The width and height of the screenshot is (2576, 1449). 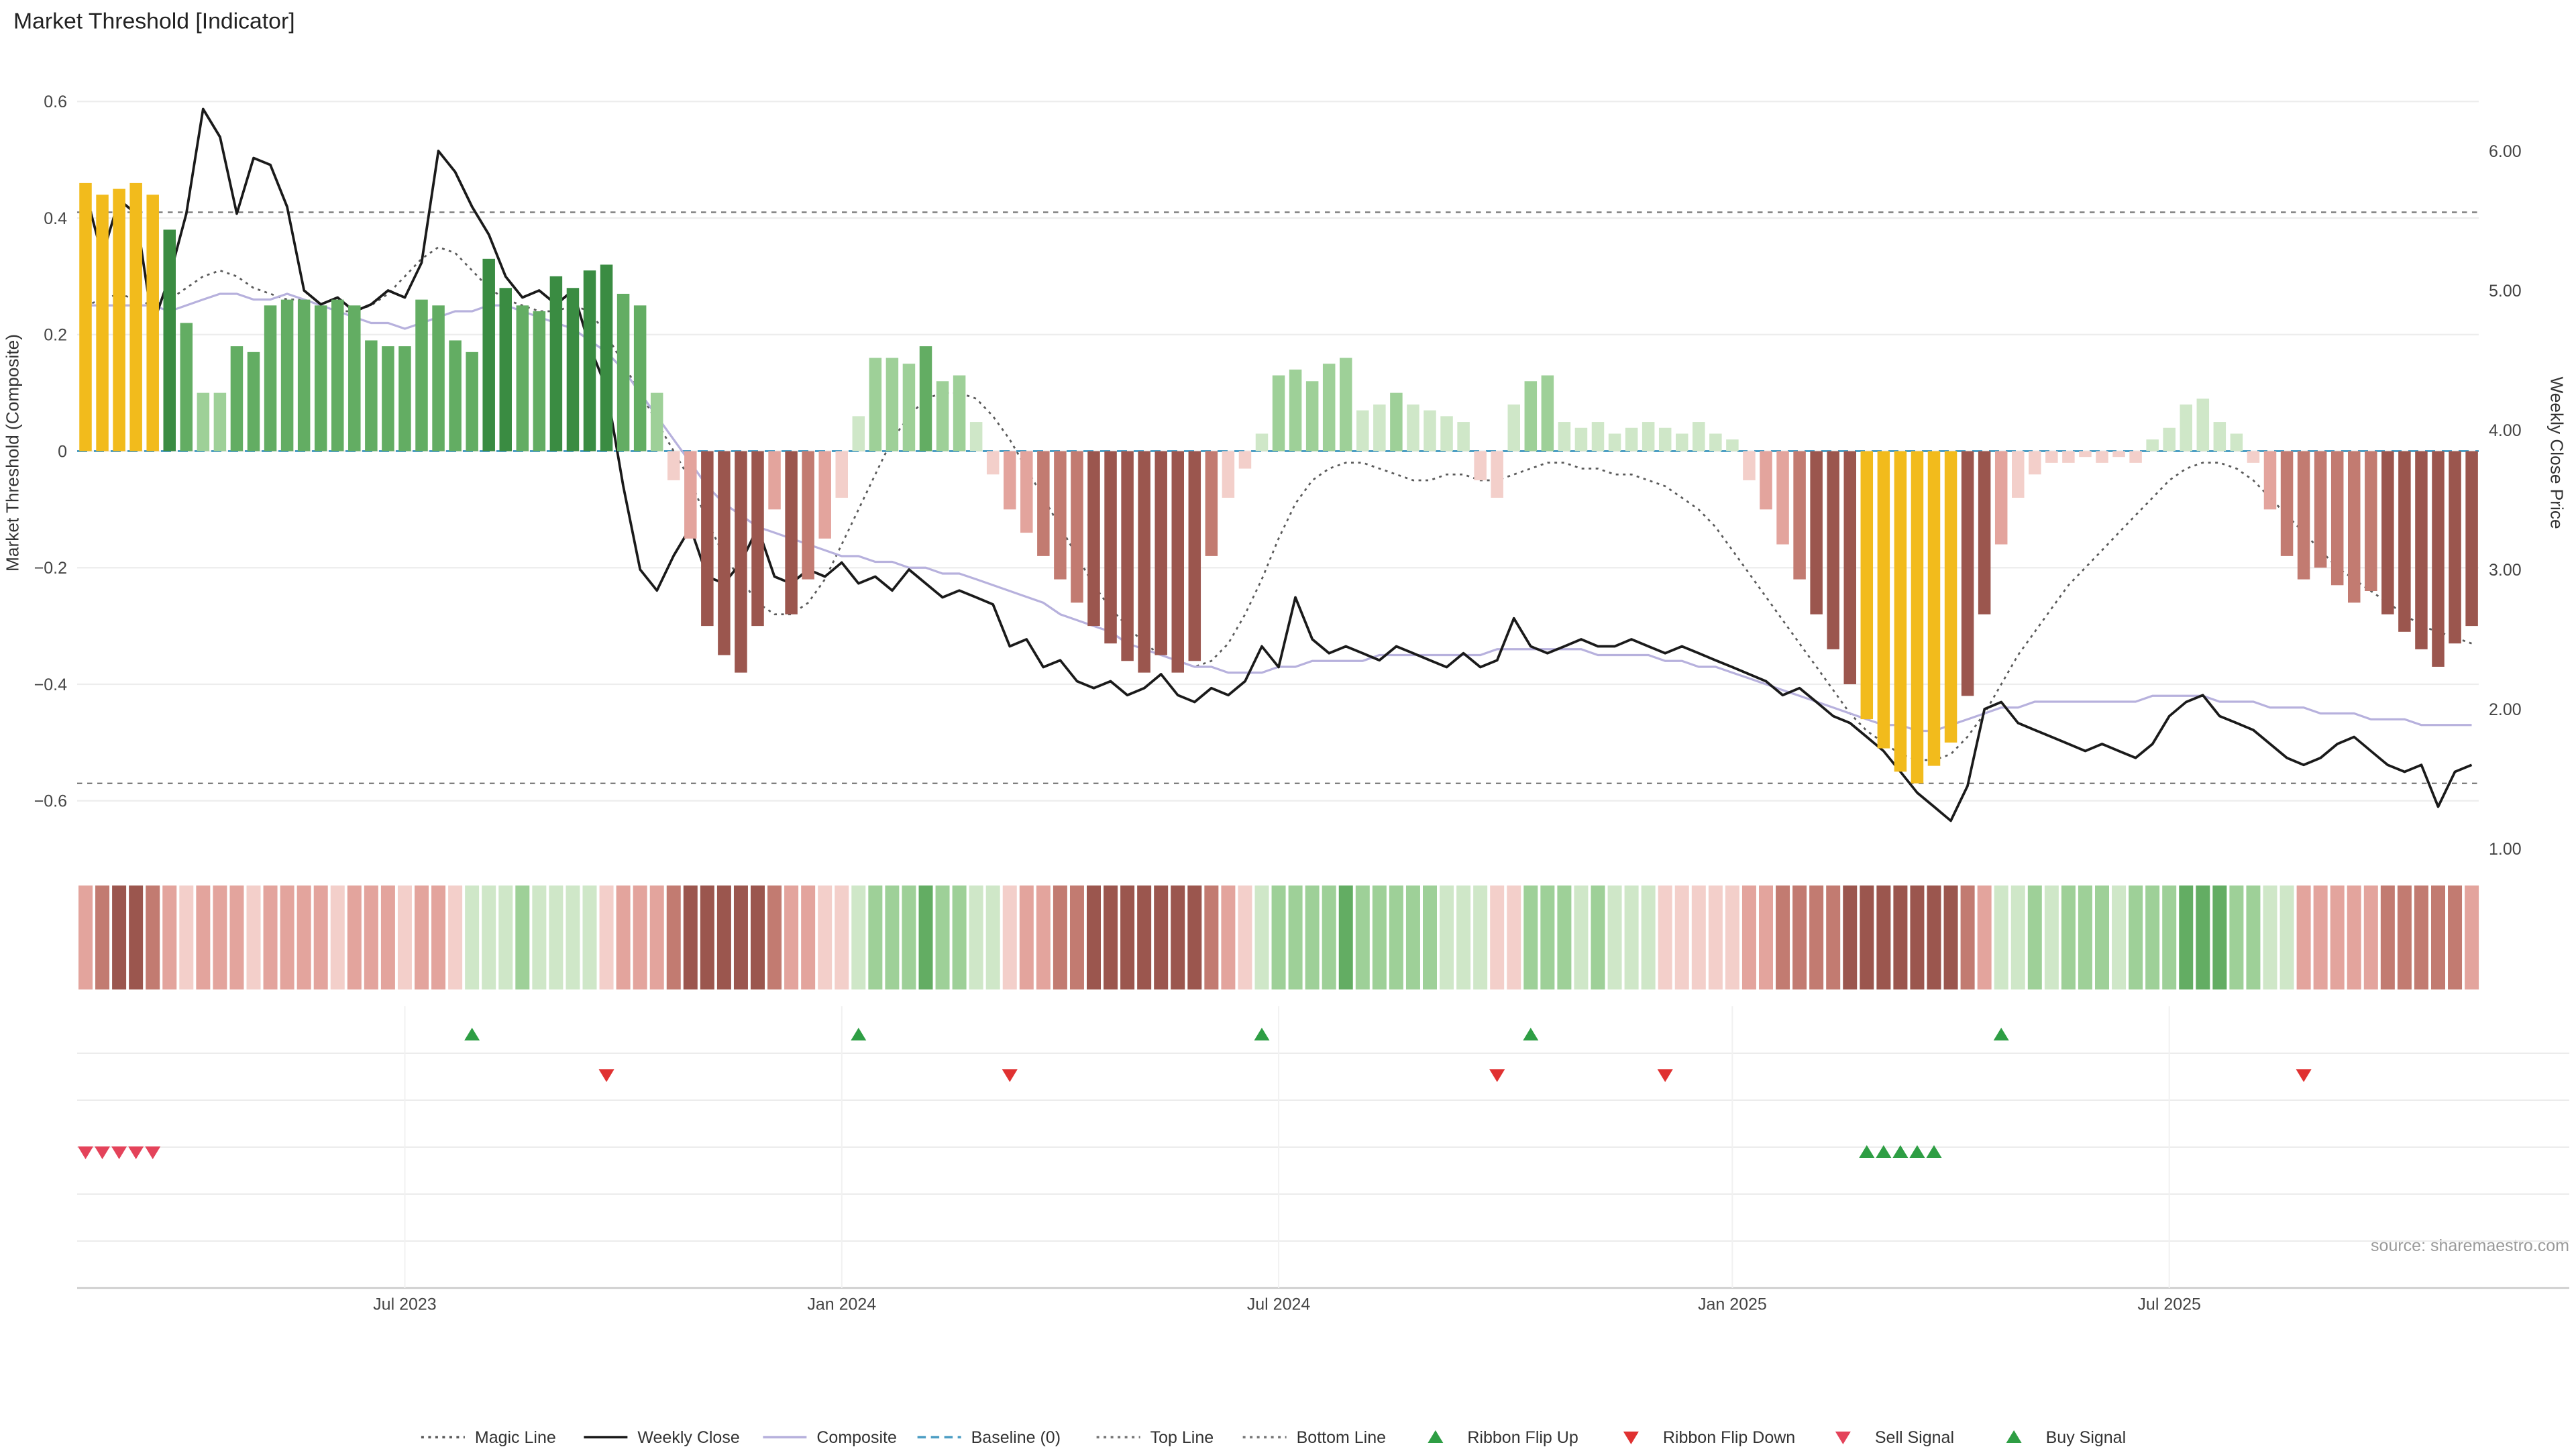 I want to click on legend-item-magic-line: Magic Line, so click(x=488, y=1437).